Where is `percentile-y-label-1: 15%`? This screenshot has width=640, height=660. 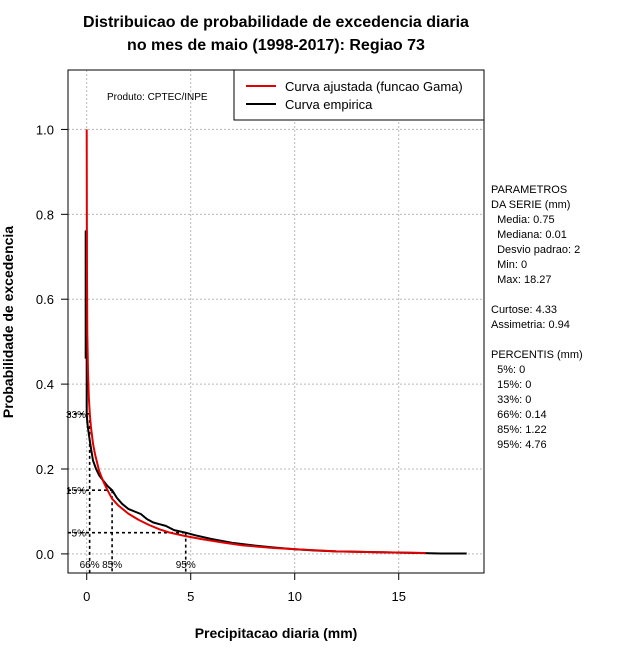 percentile-y-label-1: 15% is located at coordinates (76, 491).